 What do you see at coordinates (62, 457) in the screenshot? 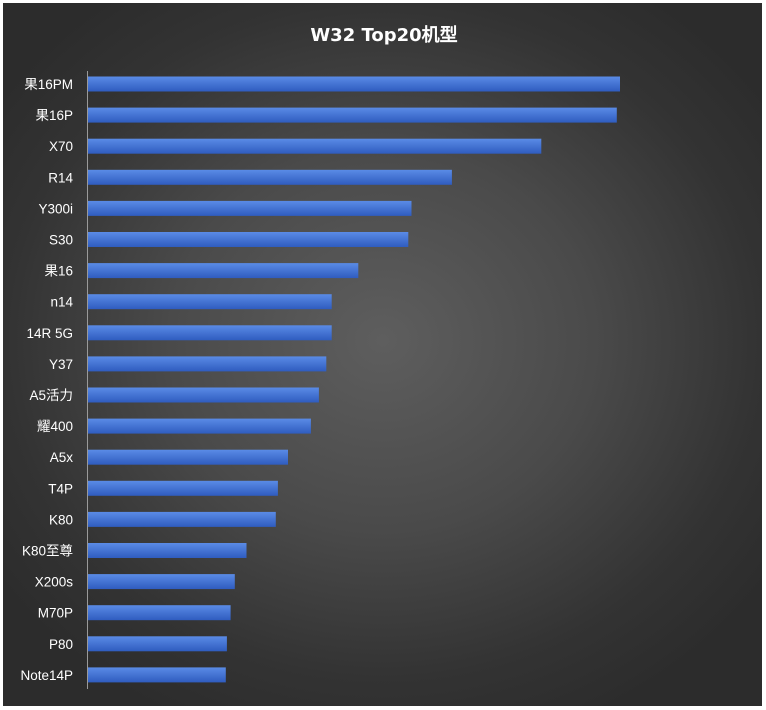
I see `category-label: A5x` at bounding box center [62, 457].